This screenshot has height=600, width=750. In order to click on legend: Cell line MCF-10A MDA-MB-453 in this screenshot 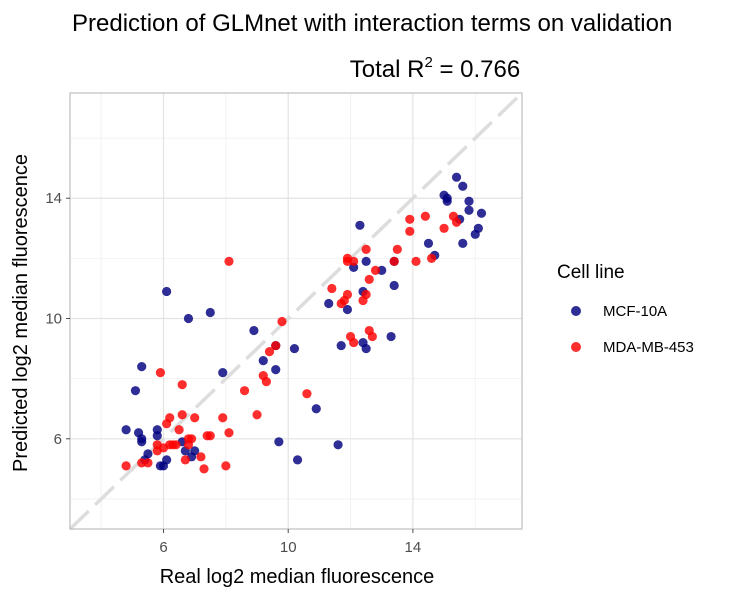, I will do `click(625, 309)`.